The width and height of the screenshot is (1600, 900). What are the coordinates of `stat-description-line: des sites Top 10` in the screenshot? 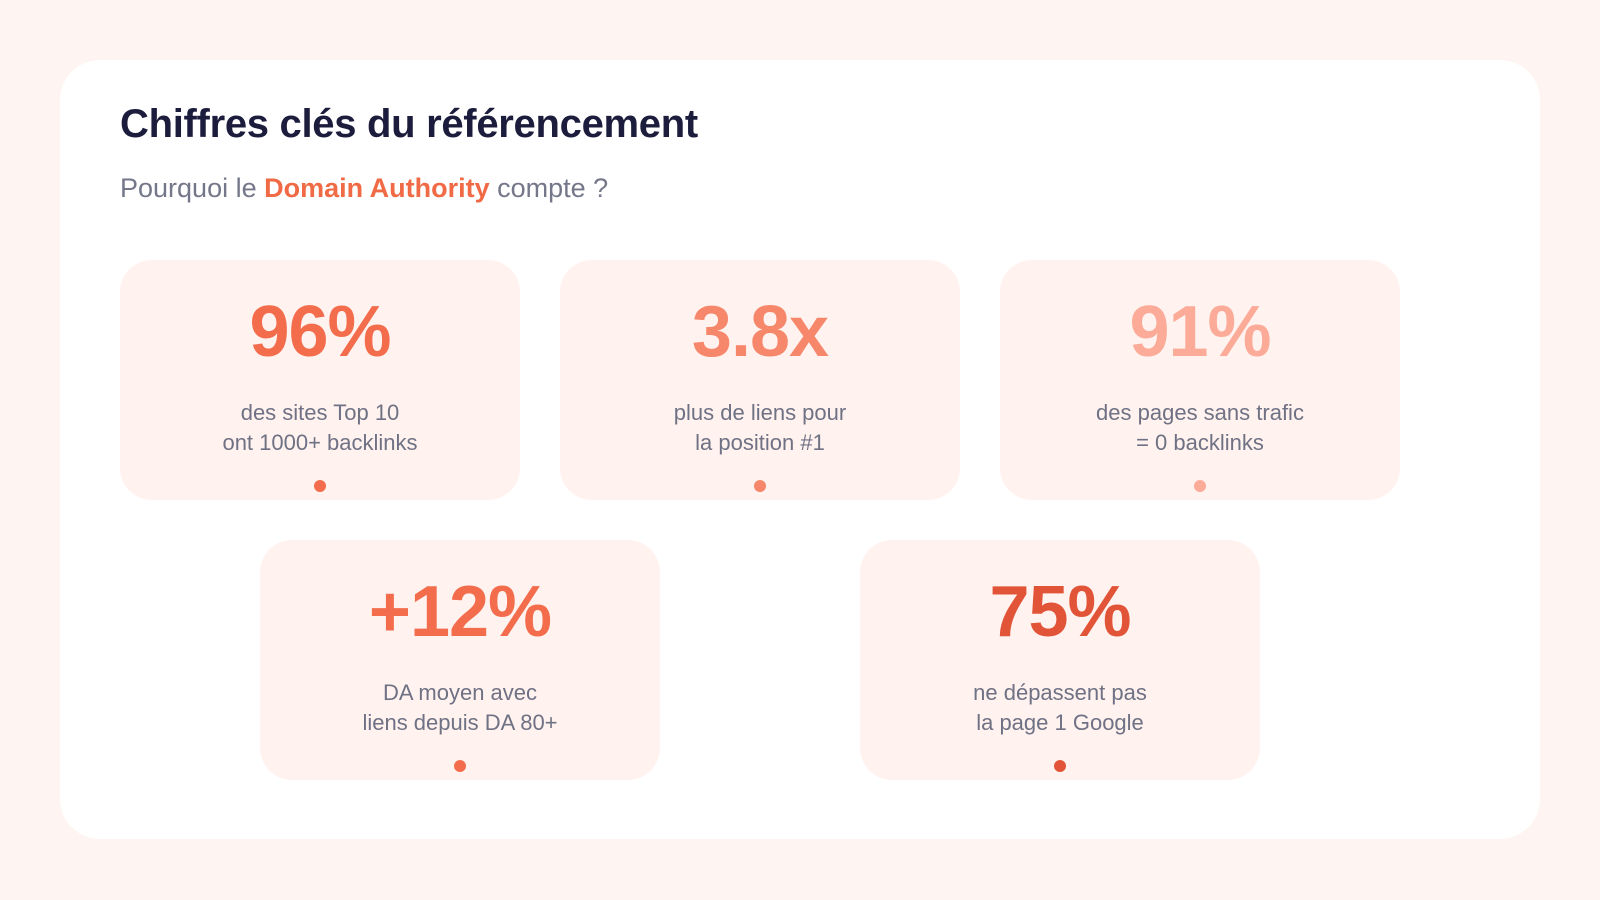 It's located at (320, 412).